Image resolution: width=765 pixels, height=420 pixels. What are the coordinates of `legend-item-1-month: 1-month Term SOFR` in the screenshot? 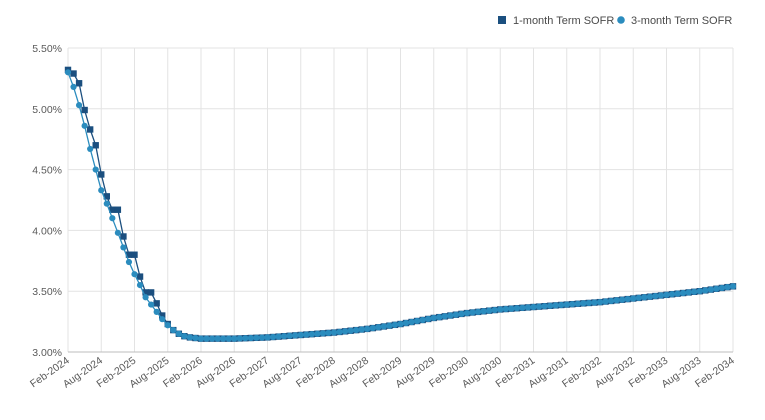 It's located at (556, 21).